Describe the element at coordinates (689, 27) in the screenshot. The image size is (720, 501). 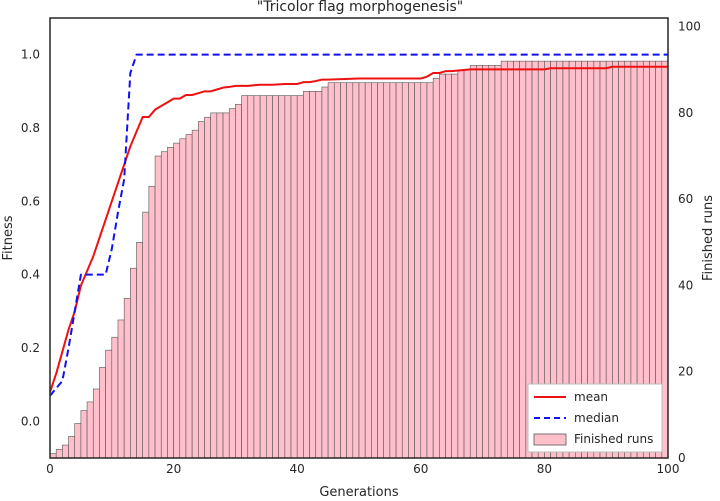
I see `y2-tick-label: 100` at that location.